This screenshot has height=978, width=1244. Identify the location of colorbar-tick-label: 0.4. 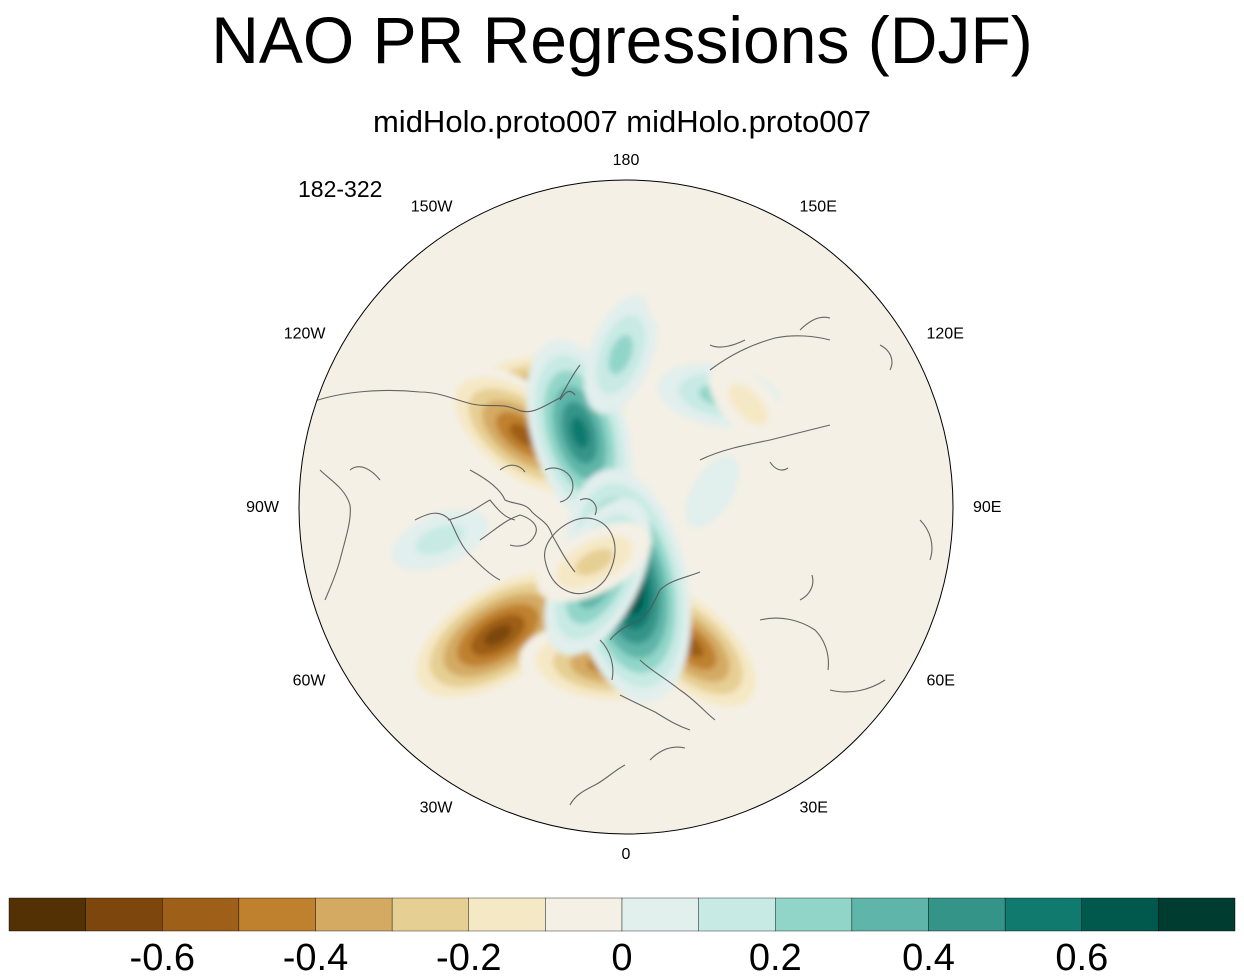
(928, 957).